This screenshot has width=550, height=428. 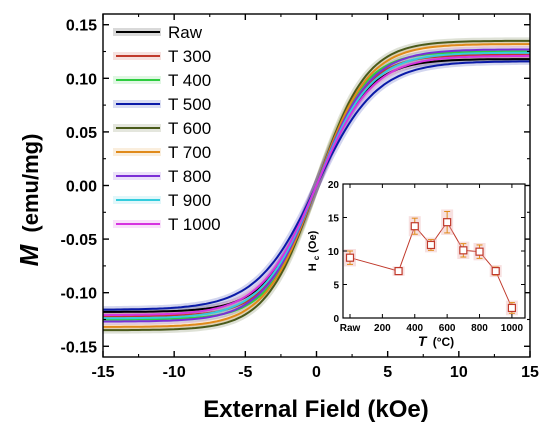 I want to click on legend-item-t-900: T 900, so click(x=162, y=200).